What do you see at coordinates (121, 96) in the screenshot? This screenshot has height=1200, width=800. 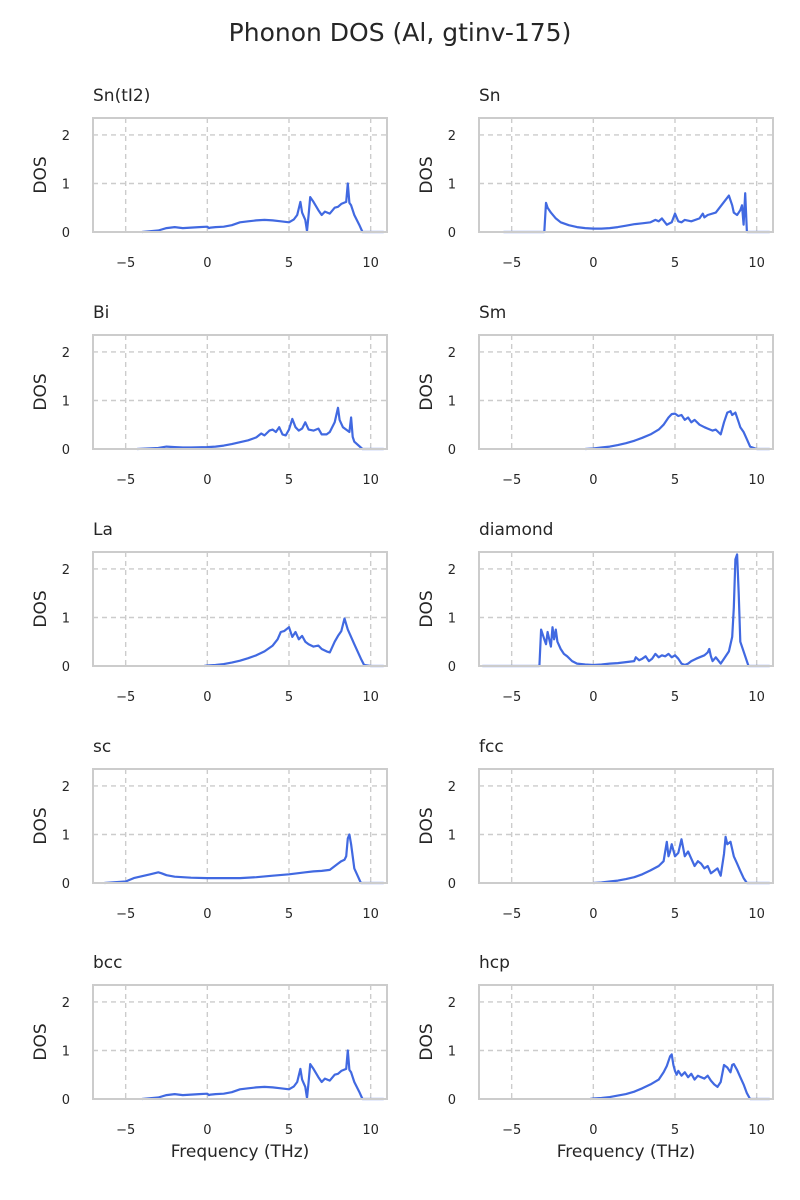 I see `panel-title: Sn(tI2)` at bounding box center [121, 96].